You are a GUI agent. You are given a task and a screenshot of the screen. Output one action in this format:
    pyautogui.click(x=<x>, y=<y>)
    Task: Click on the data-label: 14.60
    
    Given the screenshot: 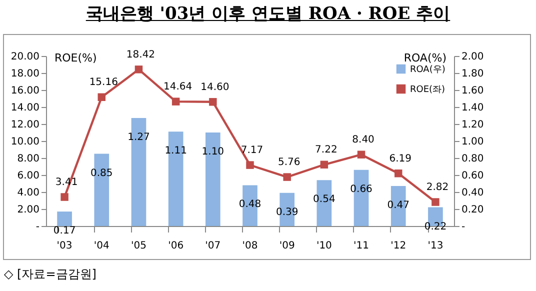 What is the action you would take?
    pyautogui.click(x=215, y=87)
    